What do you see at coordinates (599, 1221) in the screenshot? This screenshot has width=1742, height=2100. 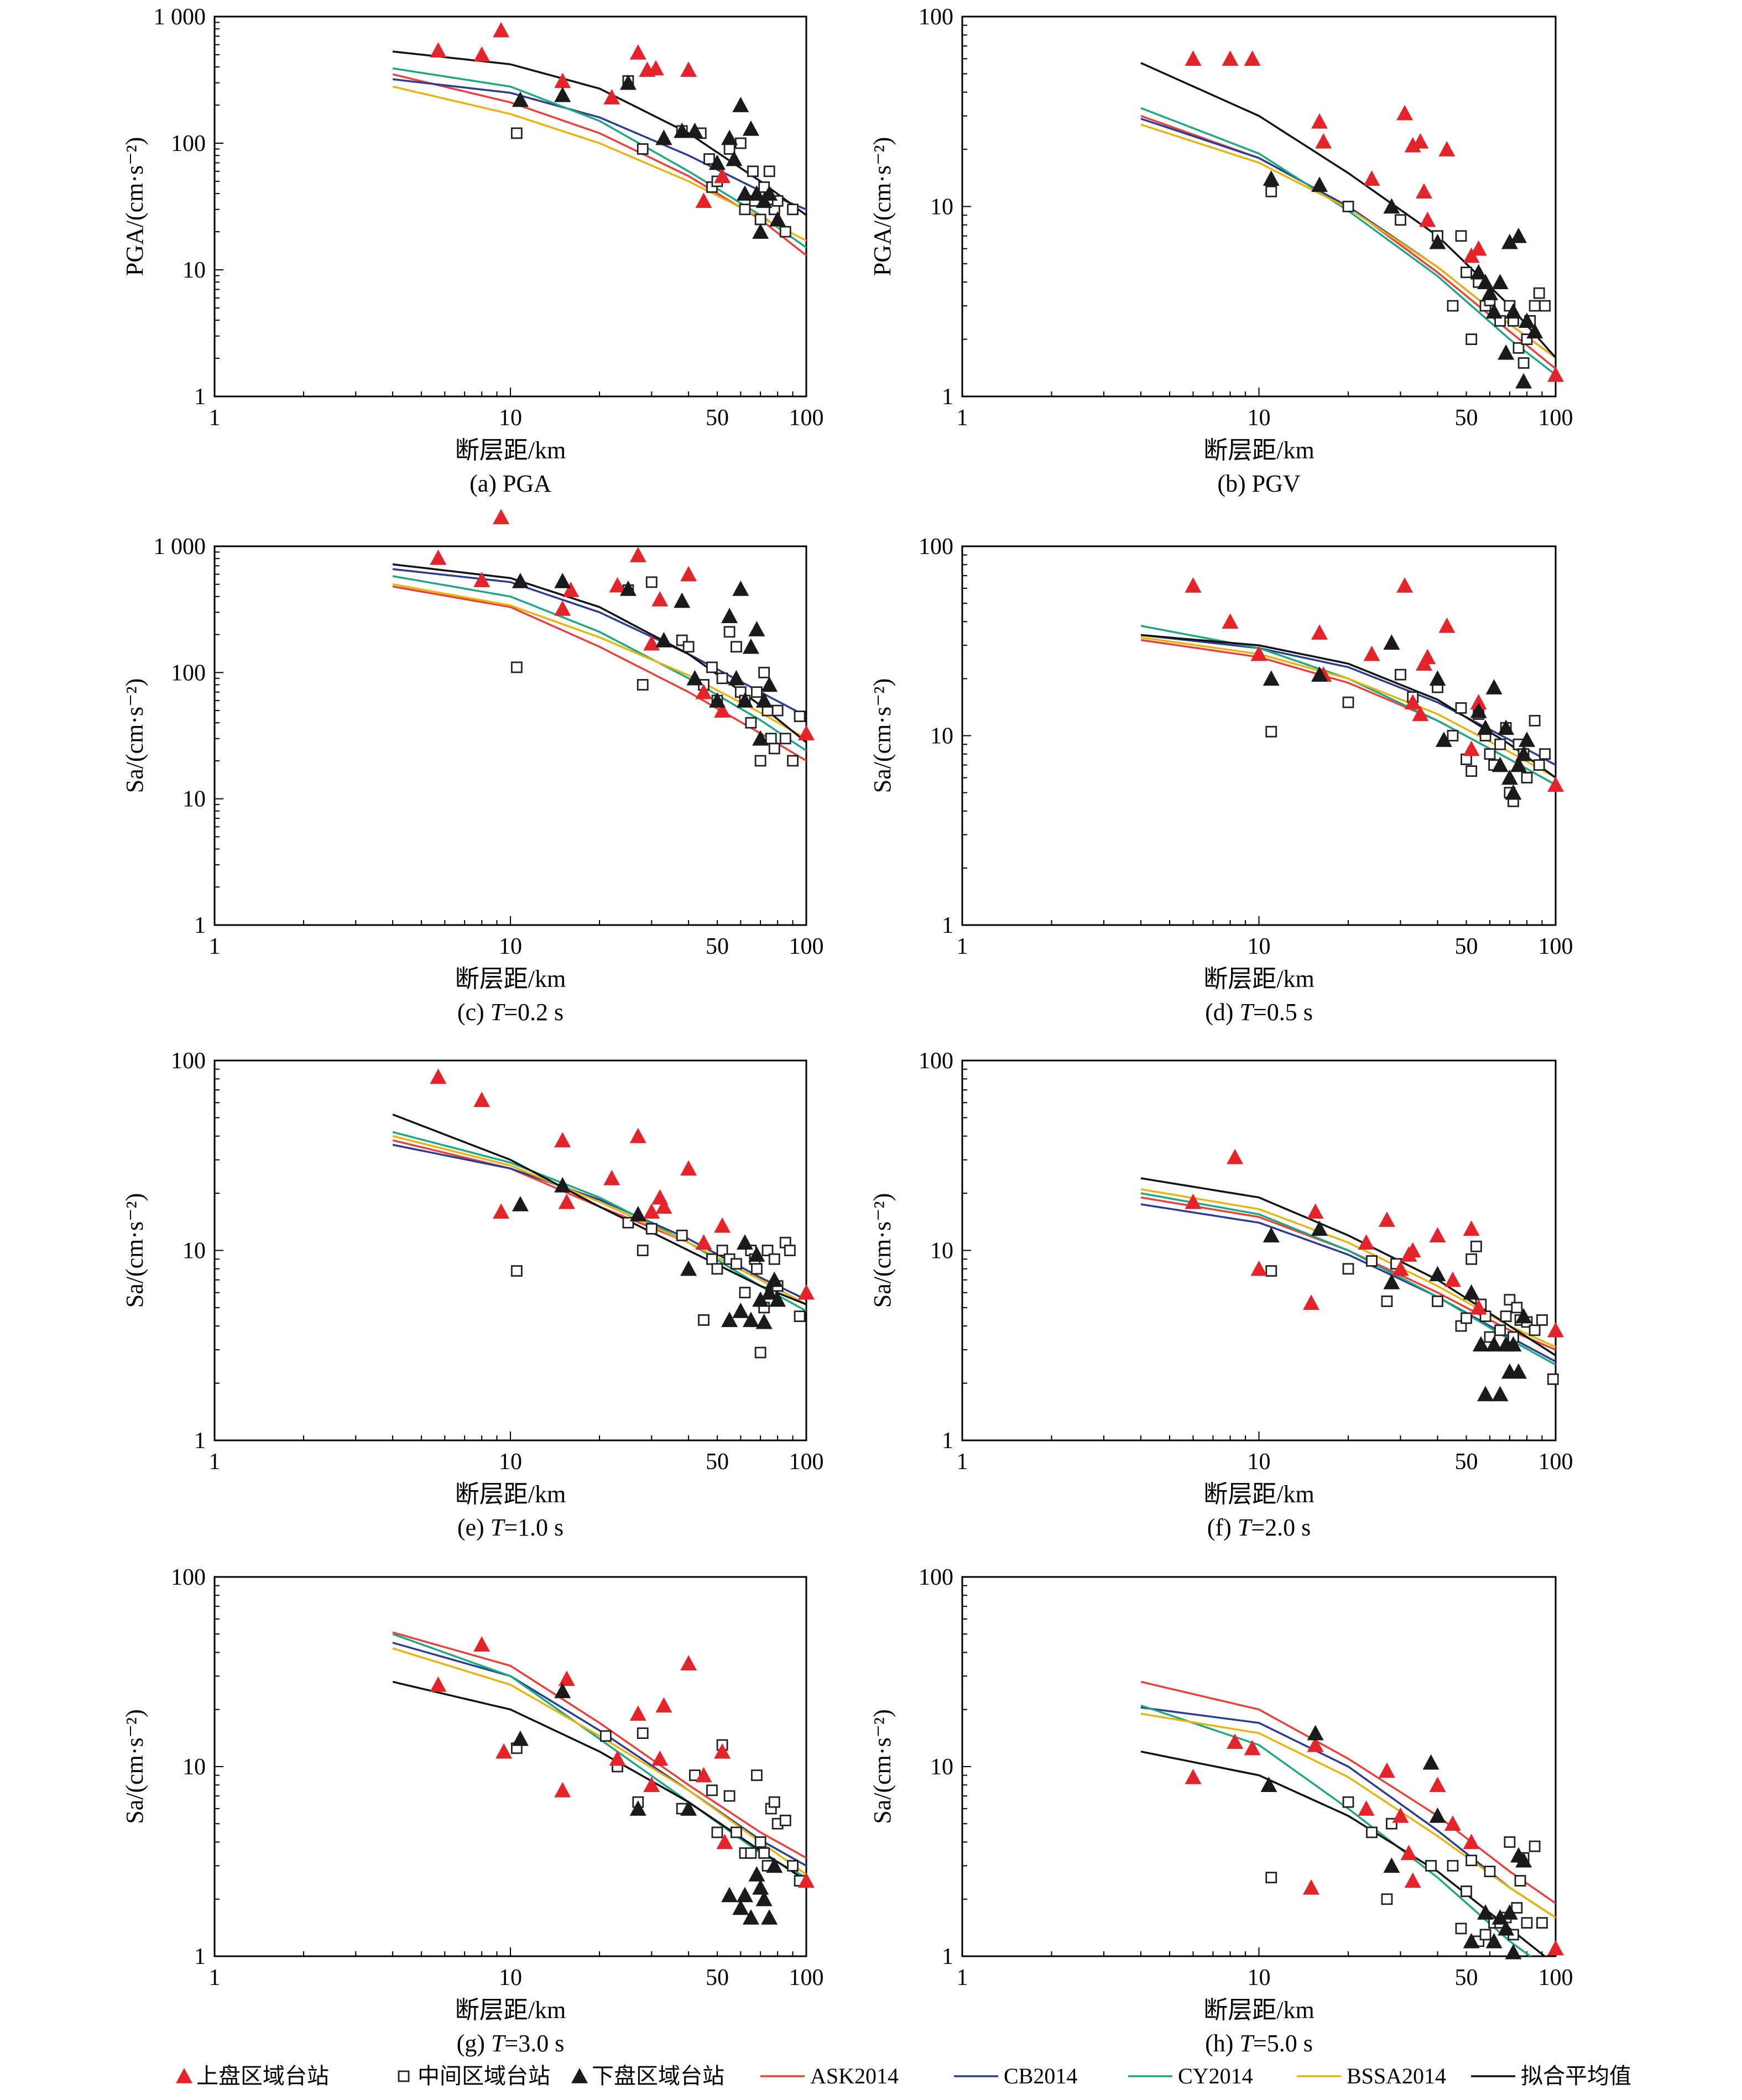 I see `series-line-cy` at bounding box center [599, 1221].